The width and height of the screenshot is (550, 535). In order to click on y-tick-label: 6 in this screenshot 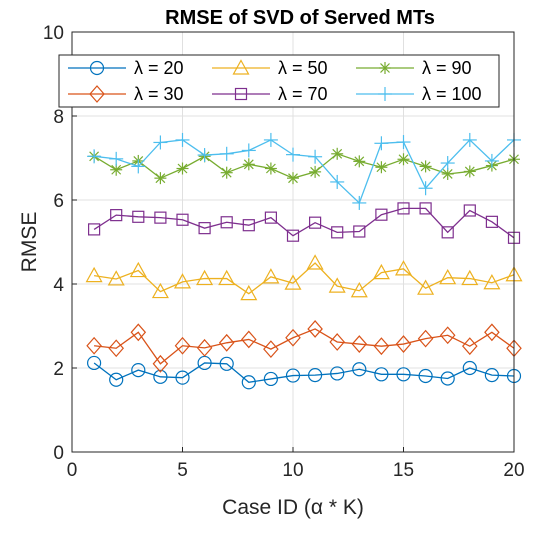, I will do `click(58, 201)`.